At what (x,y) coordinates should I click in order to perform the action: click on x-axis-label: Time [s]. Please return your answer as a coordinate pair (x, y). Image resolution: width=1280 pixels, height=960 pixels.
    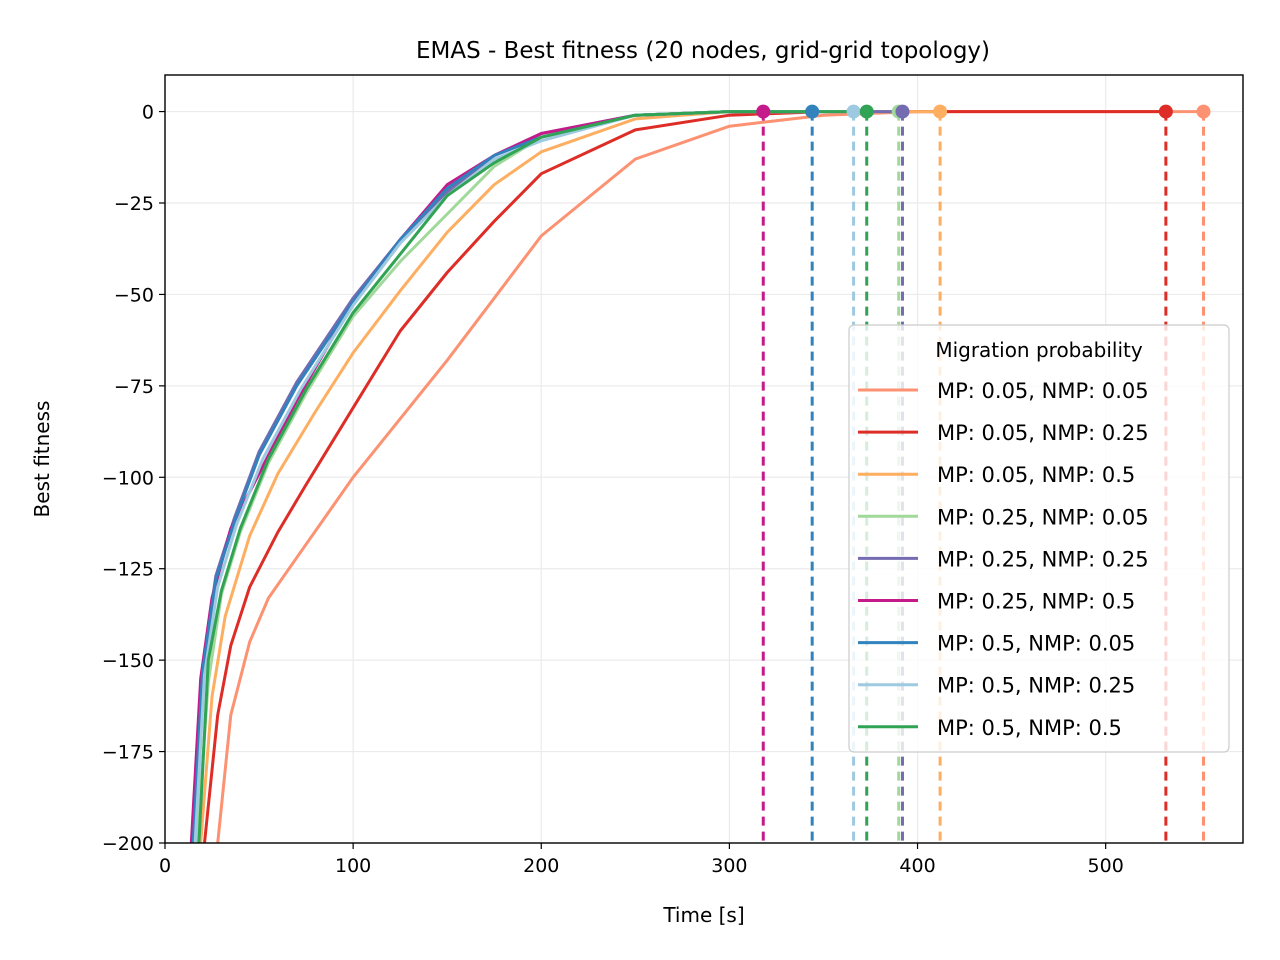
    Looking at the image, I should click on (703, 915).